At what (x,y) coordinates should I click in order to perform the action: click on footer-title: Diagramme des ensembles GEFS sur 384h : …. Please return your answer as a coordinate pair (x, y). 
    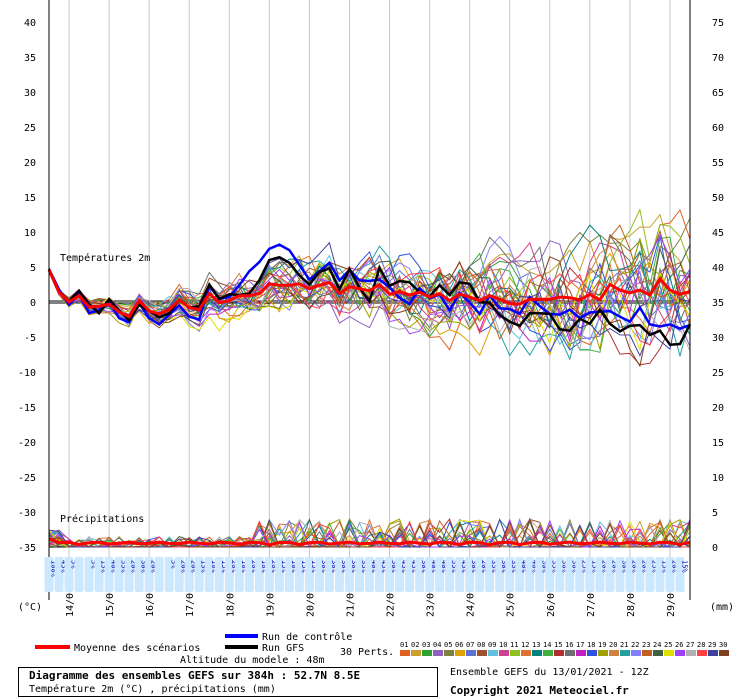
    Looking at the image, I should click on (195, 675).